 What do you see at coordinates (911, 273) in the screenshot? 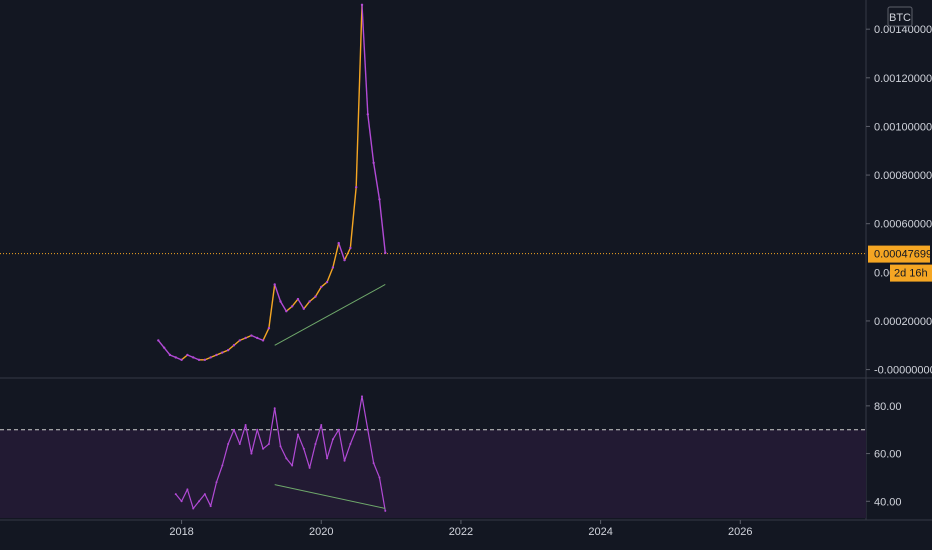
I see `countdown-badge` at bounding box center [911, 273].